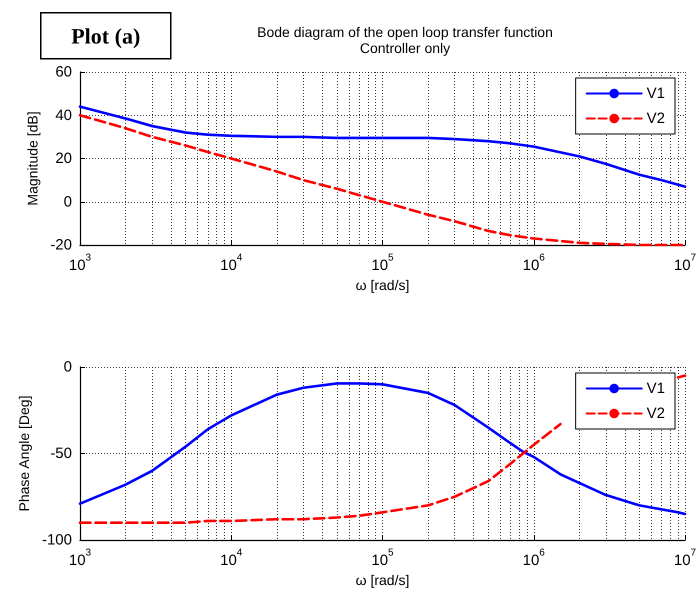 This screenshot has height=592, width=700. Describe the element at coordinates (63, 158) in the screenshot. I see `y-tick-label: 20` at that location.